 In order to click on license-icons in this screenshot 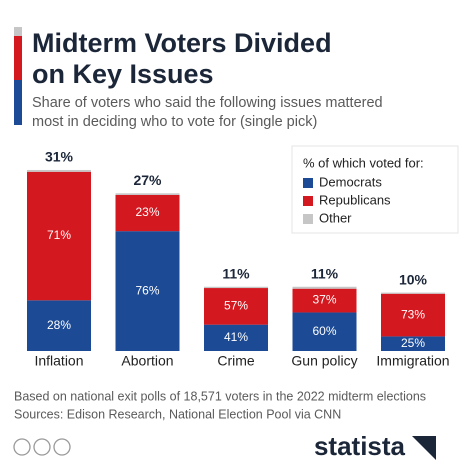, I will do `click(42, 447)`.